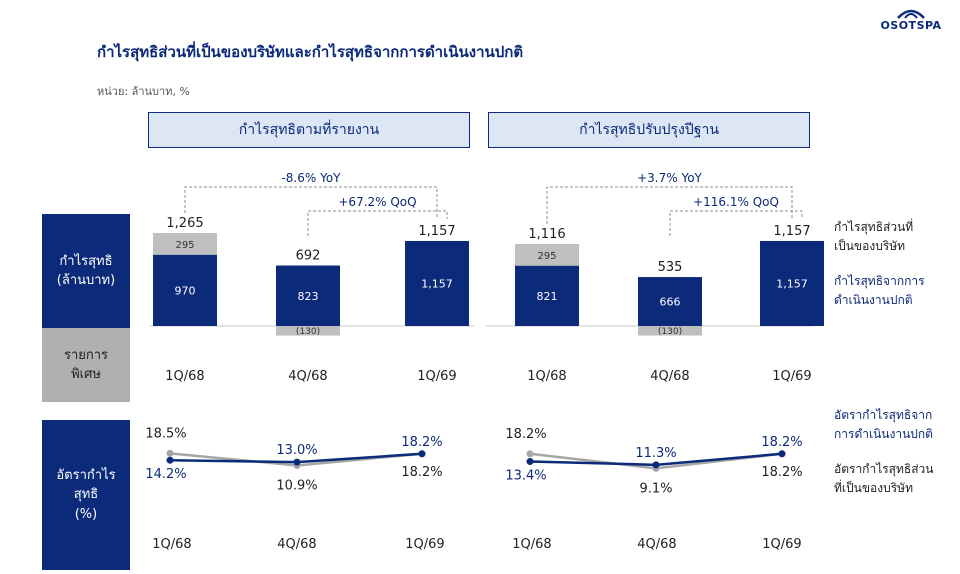 This screenshot has height=574, width=960. Describe the element at coordinates (184, 223) in the screenshot. I see `bar-total-label: 1,265` at that location.